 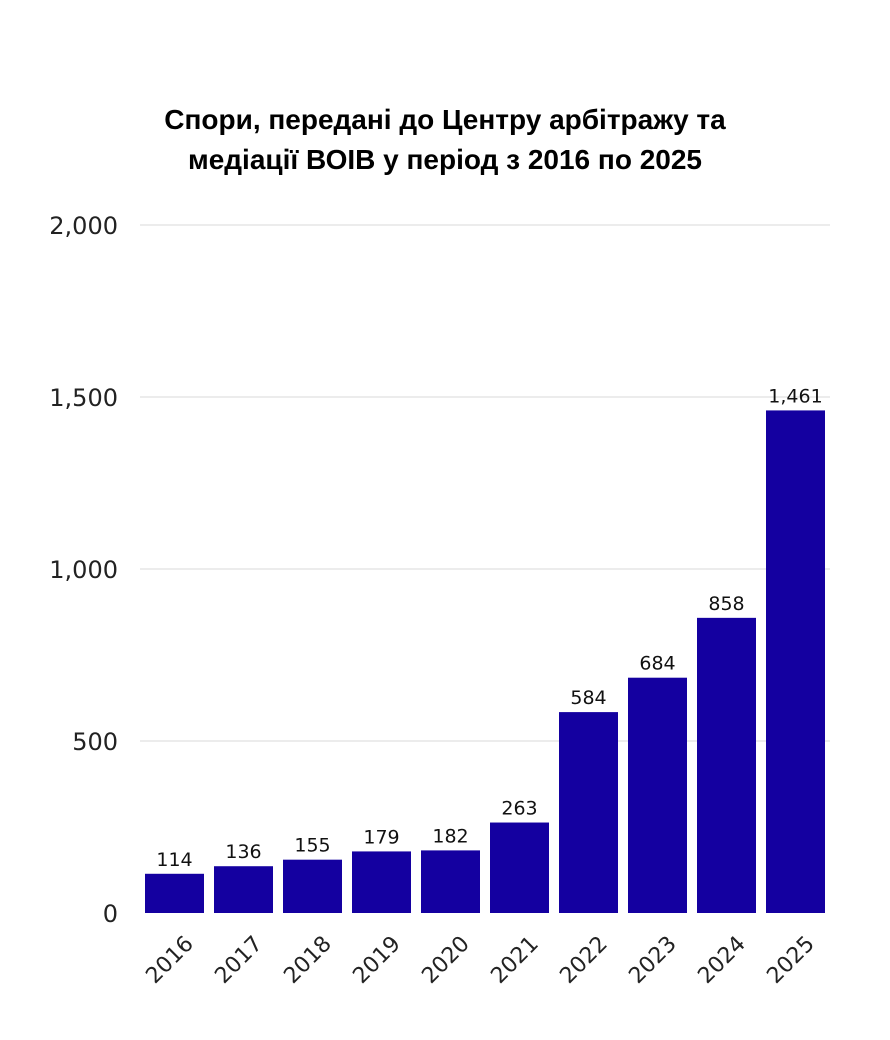 What do you see at coordinates (83, 226) in the screenshot?
I see `y-tick-label: 2,000` at bounding box center [83, 226].